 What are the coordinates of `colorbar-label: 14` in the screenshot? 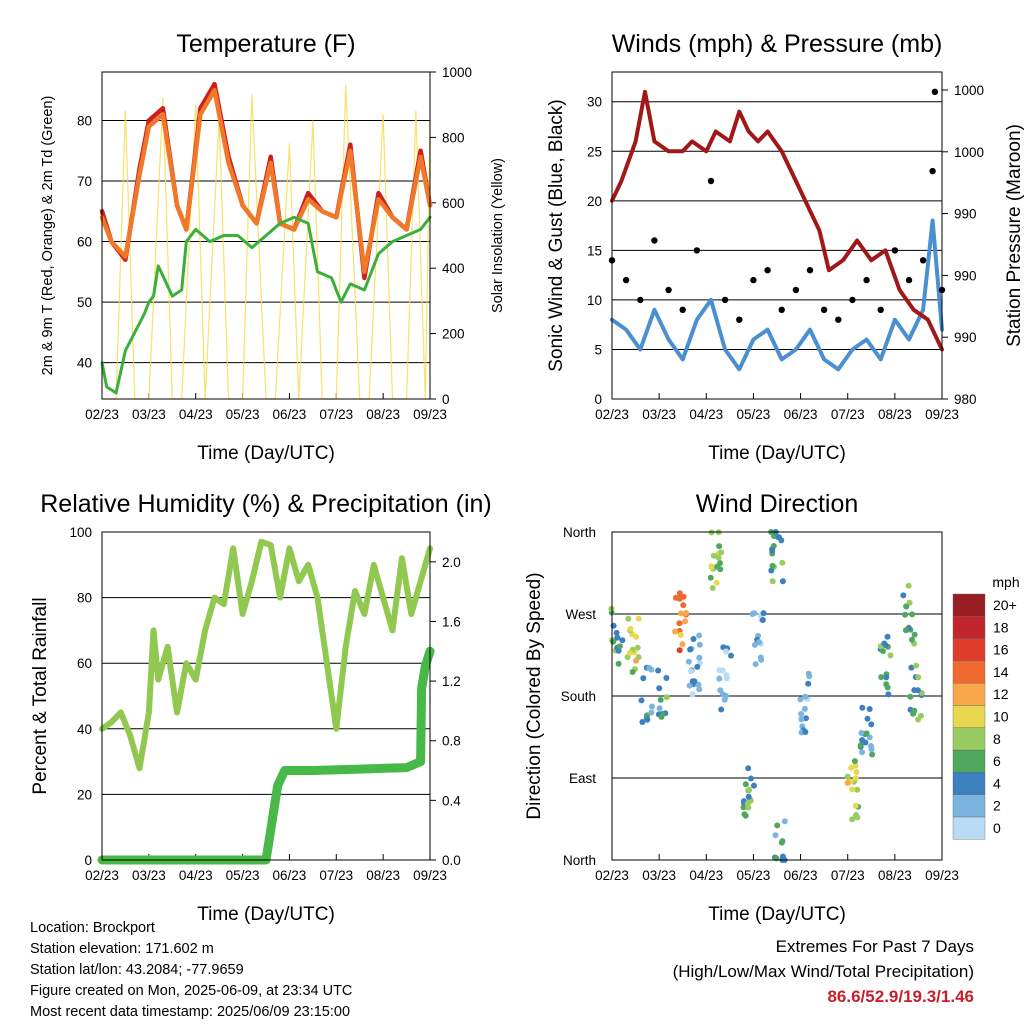 It's located at (1001, 672).